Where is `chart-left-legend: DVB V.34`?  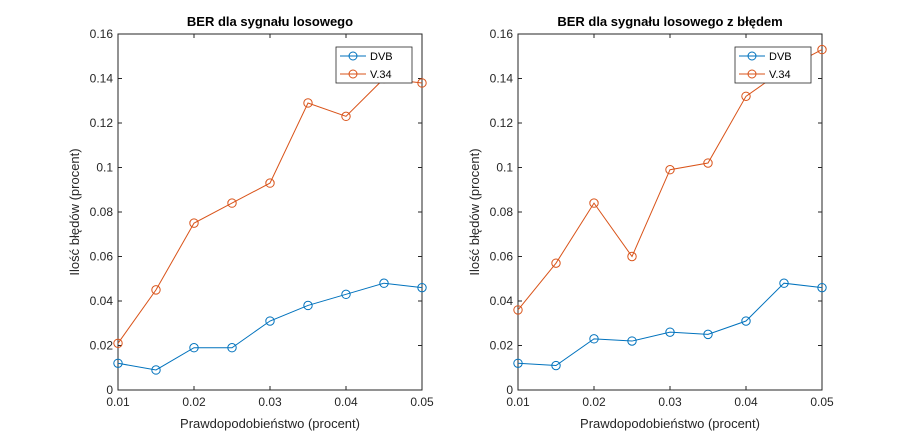
chart-left-legend: DVB V.34 is located at coordinates (374, 65).